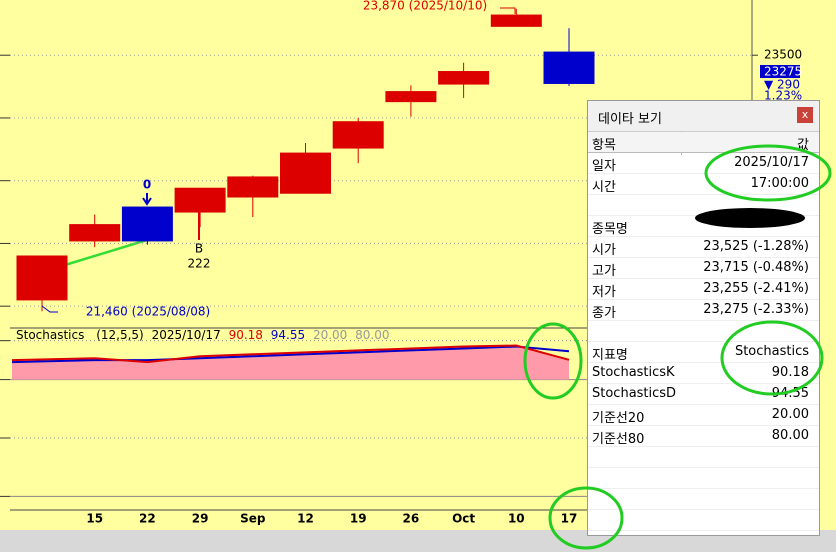 This screenshot has height=552, width=836. Describe the element at coordinates (604, 250) in the screenshot. I see `row-key: 시가` at that location.